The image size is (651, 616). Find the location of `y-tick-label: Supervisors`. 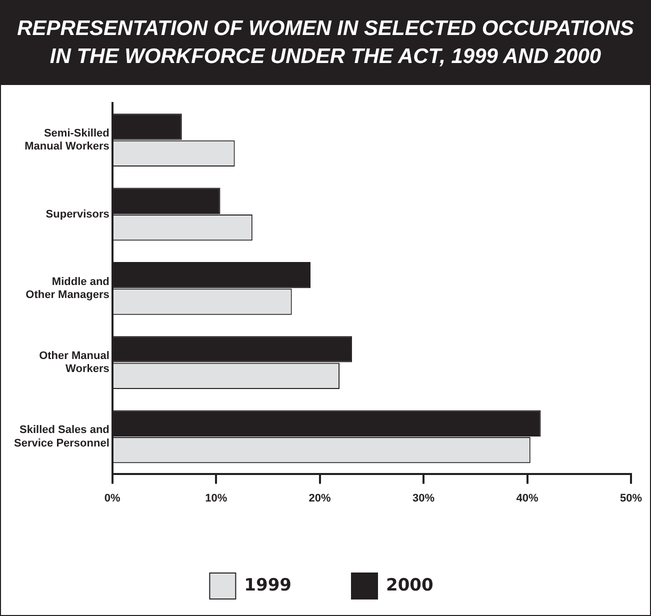

y-tick-label: Supervisors is located at coordinates (78, 214).